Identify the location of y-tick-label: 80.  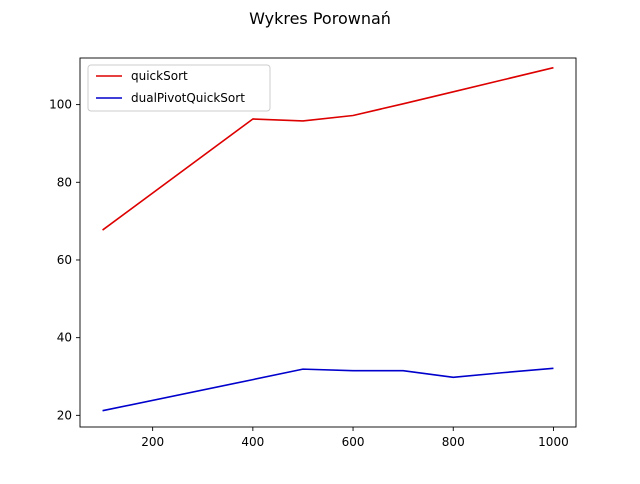
(64, 182).